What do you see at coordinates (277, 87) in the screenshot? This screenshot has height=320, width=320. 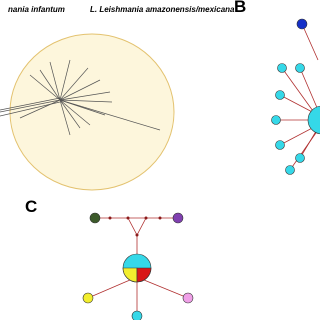 I see `panel-b: B` at bounding box center [277, 87].